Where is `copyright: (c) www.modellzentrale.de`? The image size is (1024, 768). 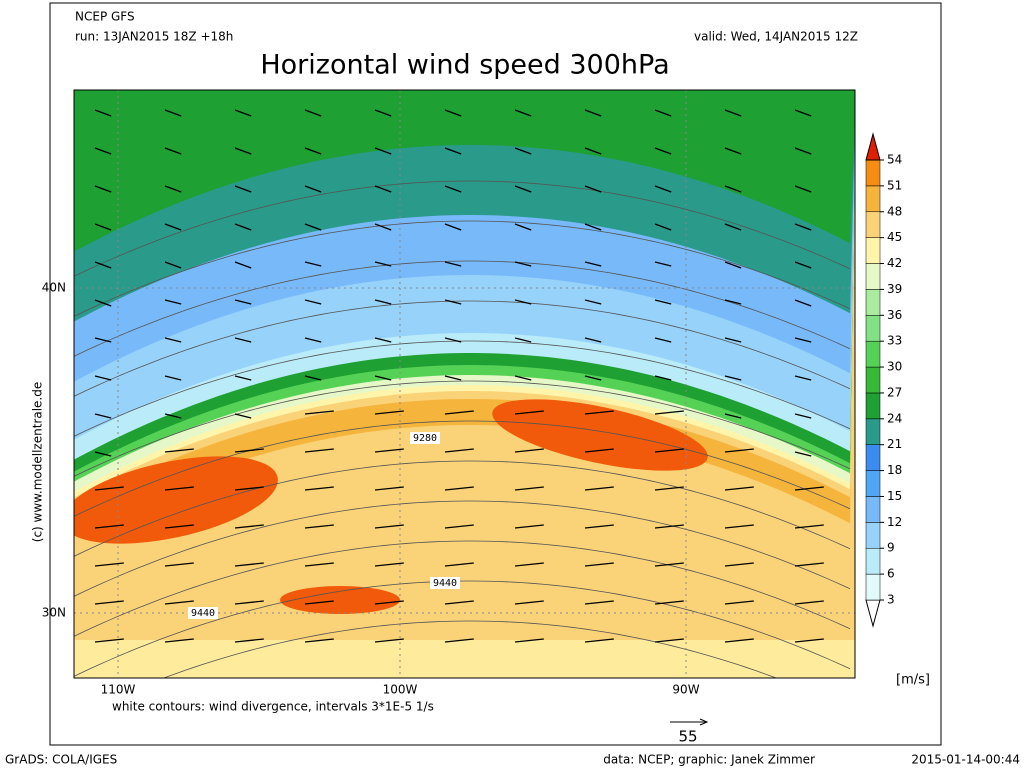
copyright: (c) www.modellzentrale.de is located at coordinates (38, 462).